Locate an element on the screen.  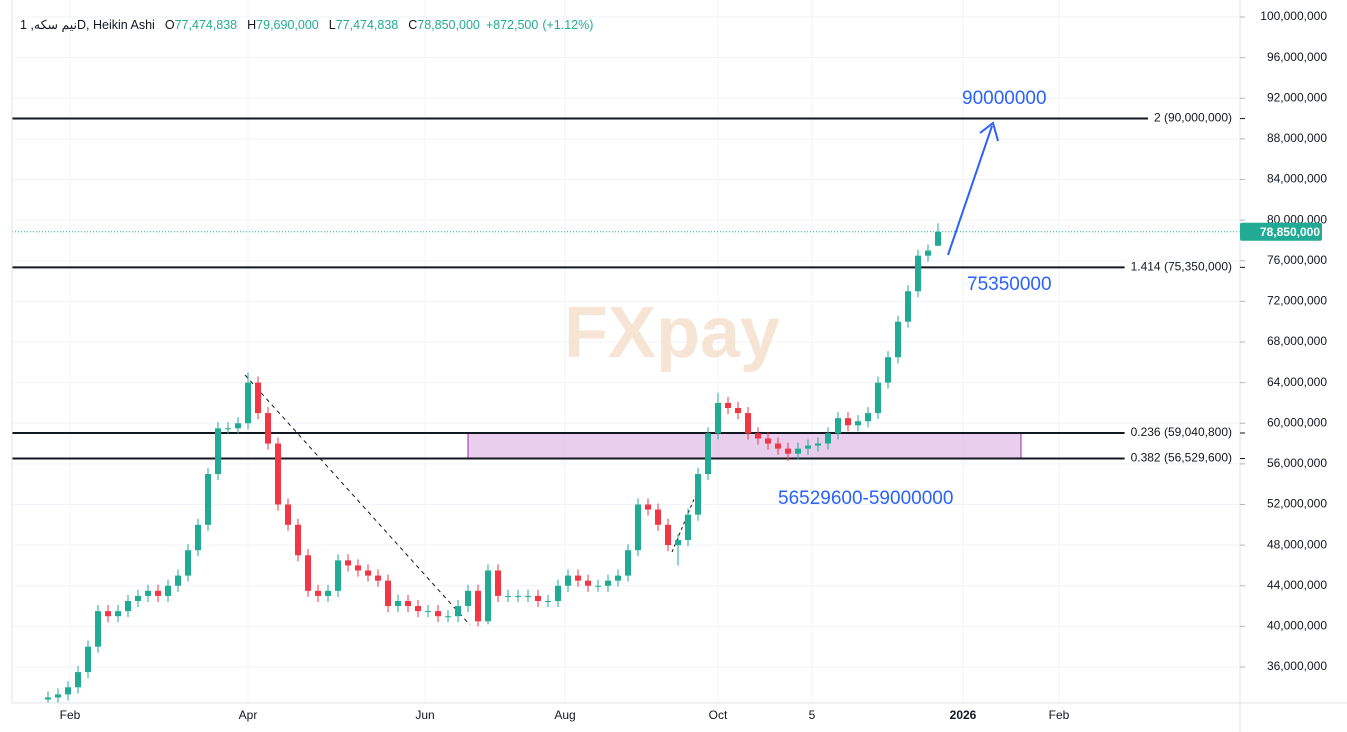
y-tick-label: 40,000,000 is located at coordinates (1297, 626).